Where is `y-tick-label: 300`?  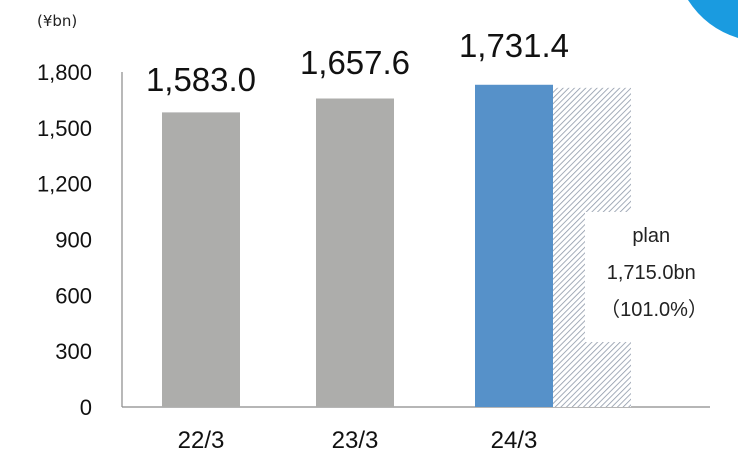
y-tick-label: 300 is located at coordinates (73, 351).